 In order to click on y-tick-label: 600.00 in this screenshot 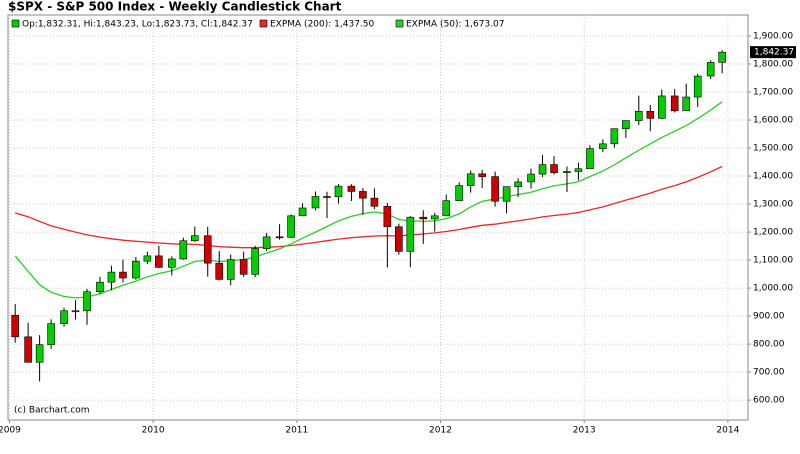, I will do `click(769, 401)`.